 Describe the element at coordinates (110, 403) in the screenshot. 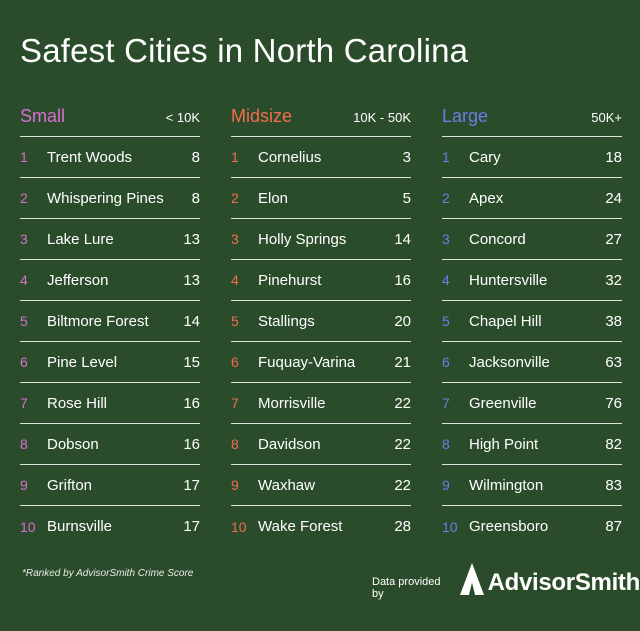

I see `list-item: 7 Rose Hill 16` at that location.